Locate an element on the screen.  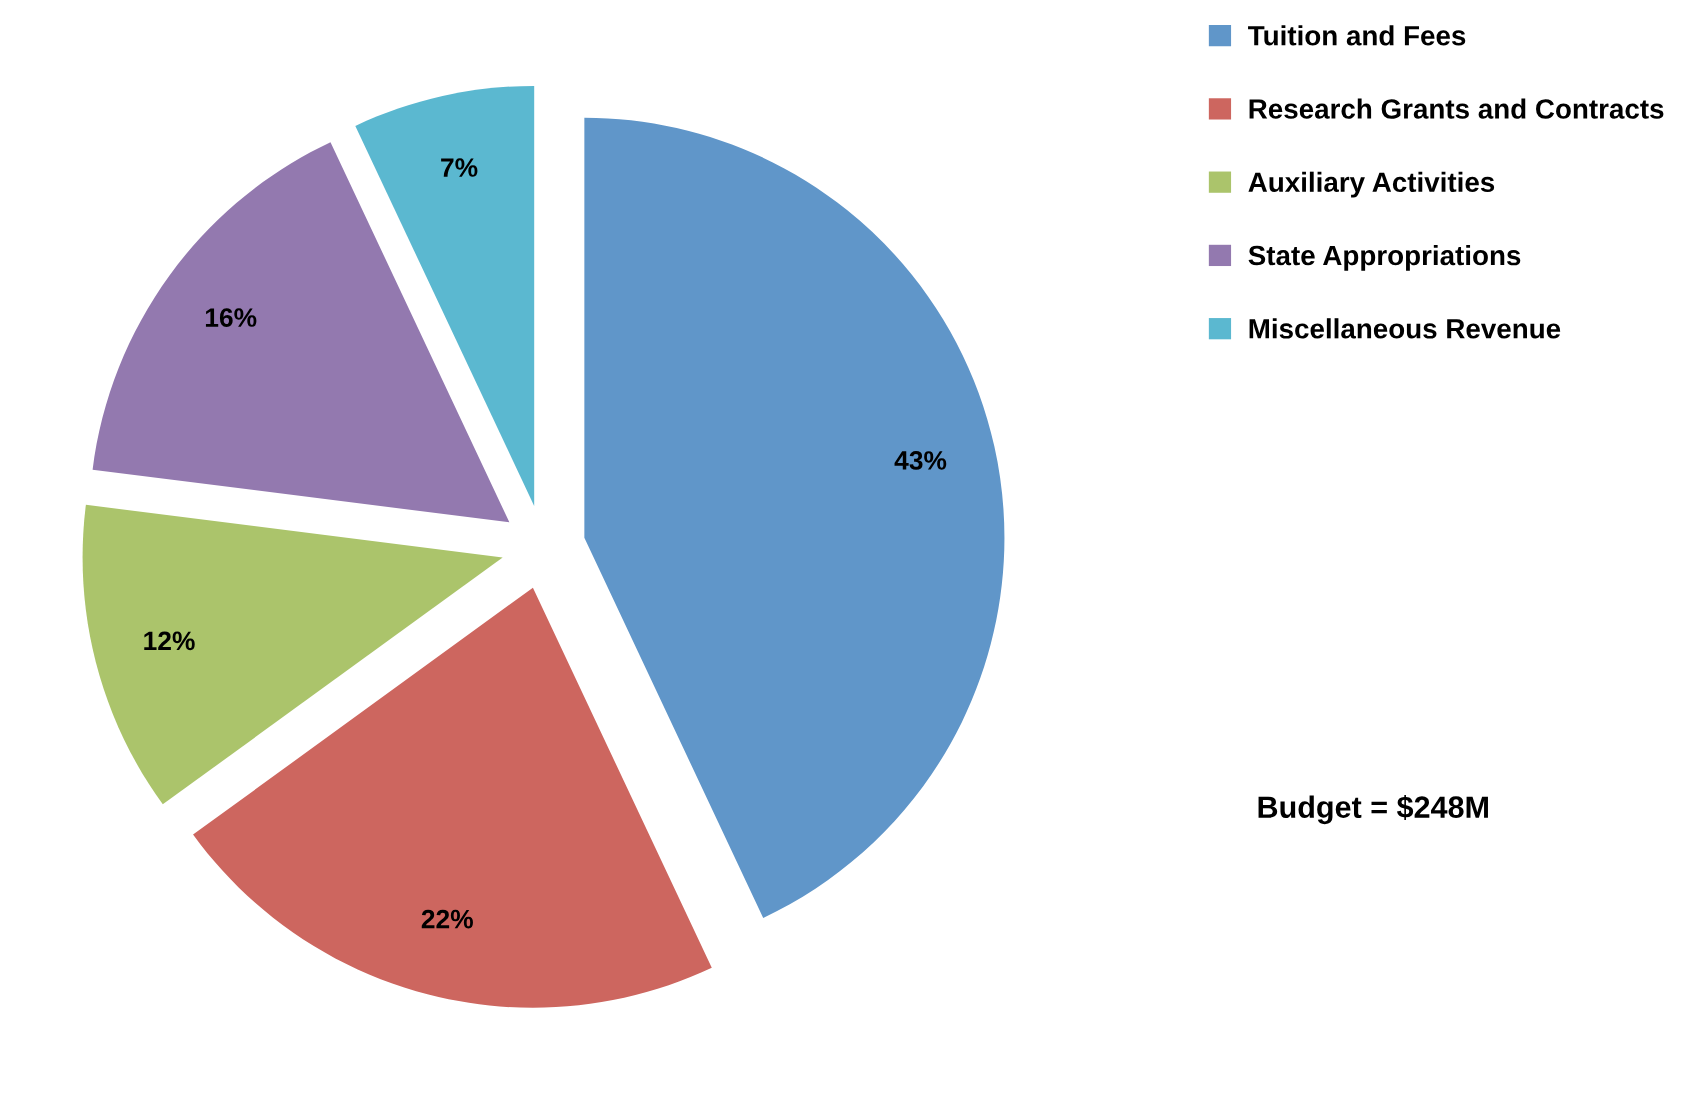
data-label: 12% is located at coordinates (169, 641).